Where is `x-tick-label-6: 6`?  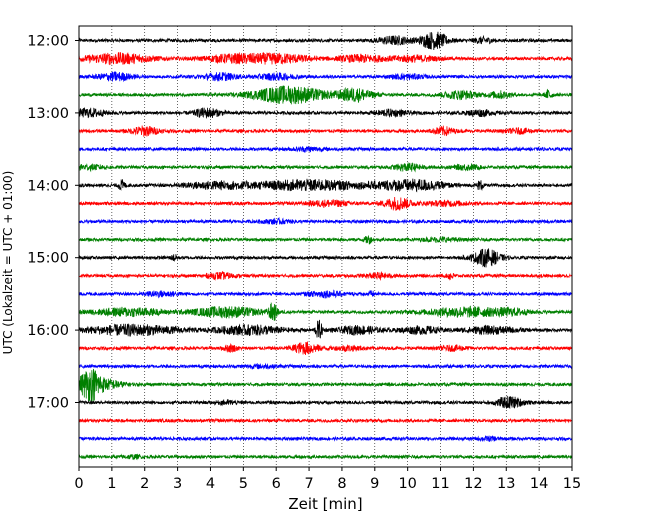 x-tick-label-6: 6 is located at coordinates (276, 484).